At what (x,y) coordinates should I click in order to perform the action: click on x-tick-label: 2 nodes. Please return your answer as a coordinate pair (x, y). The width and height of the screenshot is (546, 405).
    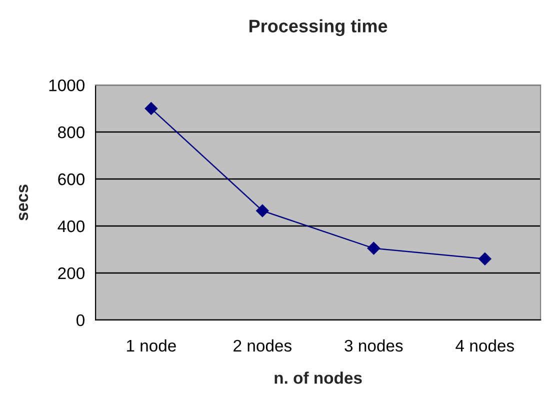
    Looking at the image, I should click on (263, 345).